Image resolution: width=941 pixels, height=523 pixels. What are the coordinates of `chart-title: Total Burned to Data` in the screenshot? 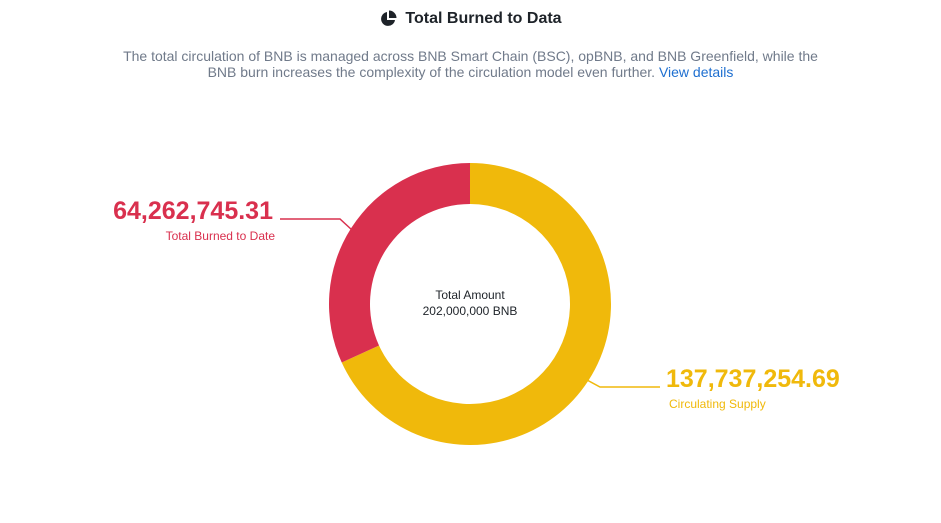 It's located at (483, 18).